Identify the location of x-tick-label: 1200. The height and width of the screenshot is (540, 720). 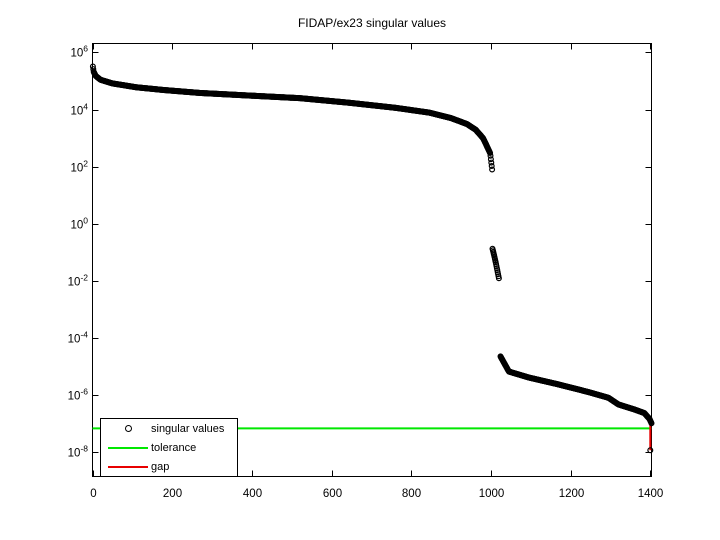
(572, 494).